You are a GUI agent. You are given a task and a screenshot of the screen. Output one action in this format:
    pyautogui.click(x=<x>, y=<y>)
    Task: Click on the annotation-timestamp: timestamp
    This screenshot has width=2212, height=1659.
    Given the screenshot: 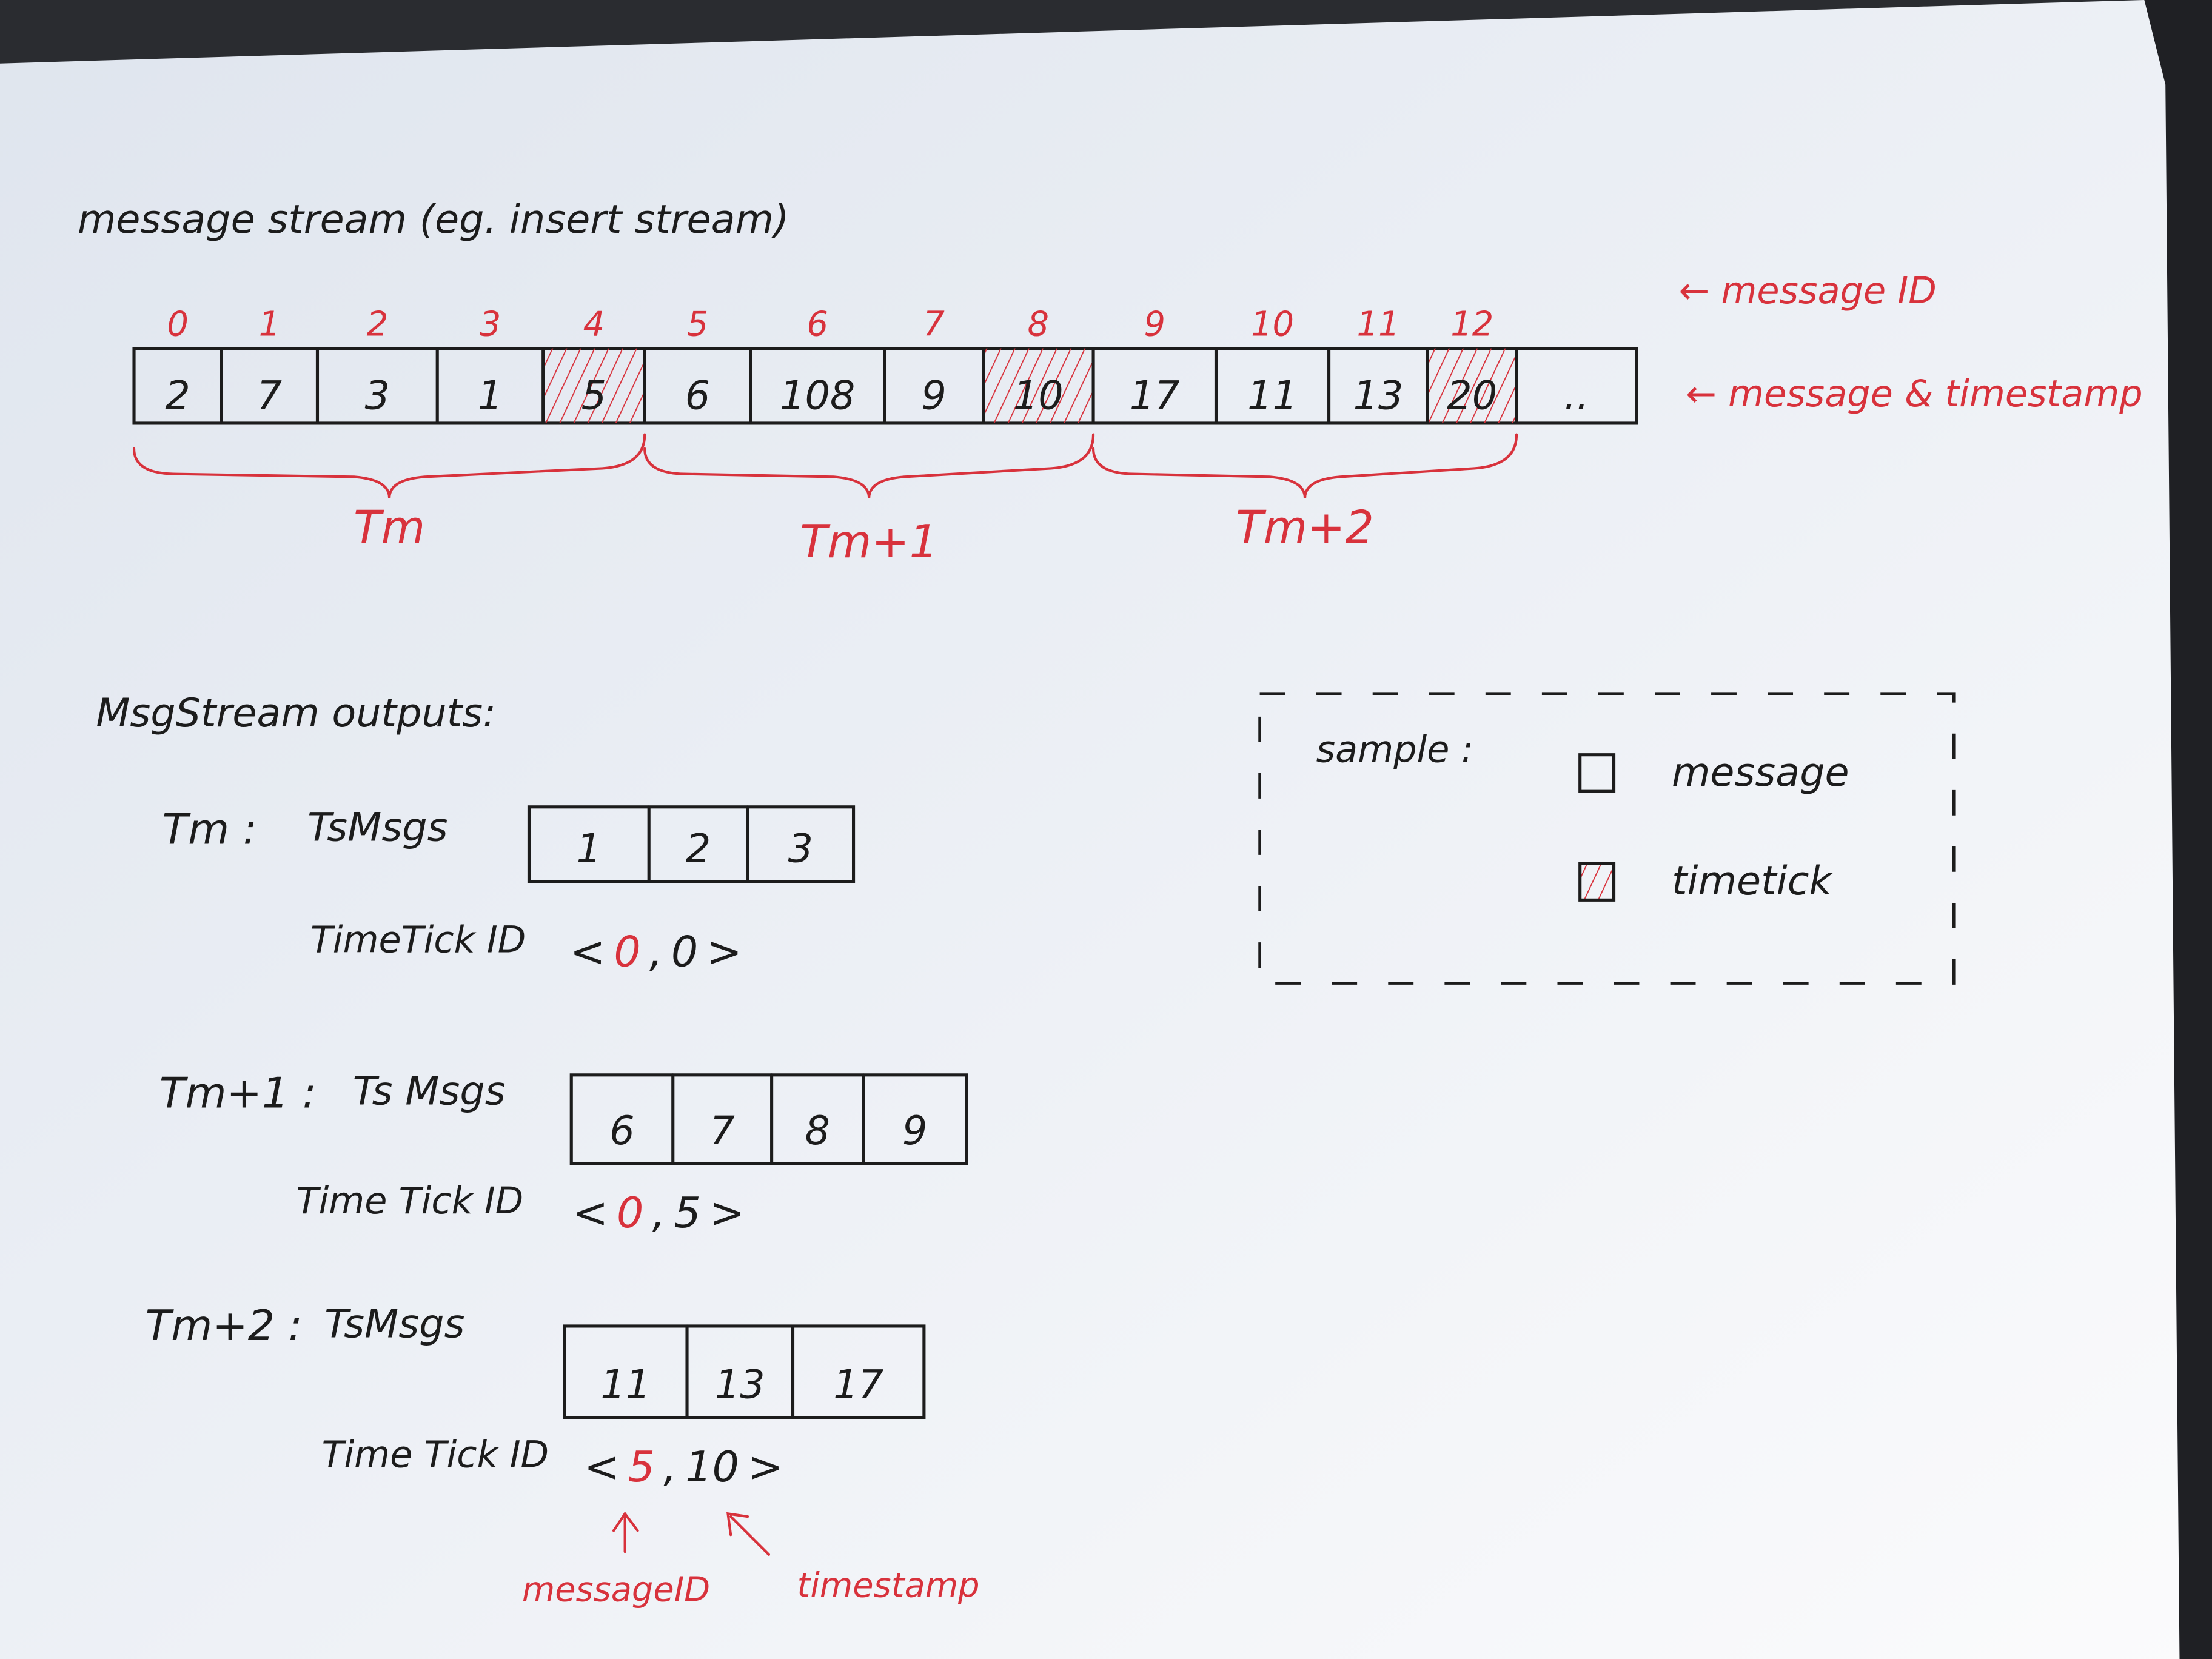 What is the action you would take?
    pyautogui.click(x=853, y=1559)
    